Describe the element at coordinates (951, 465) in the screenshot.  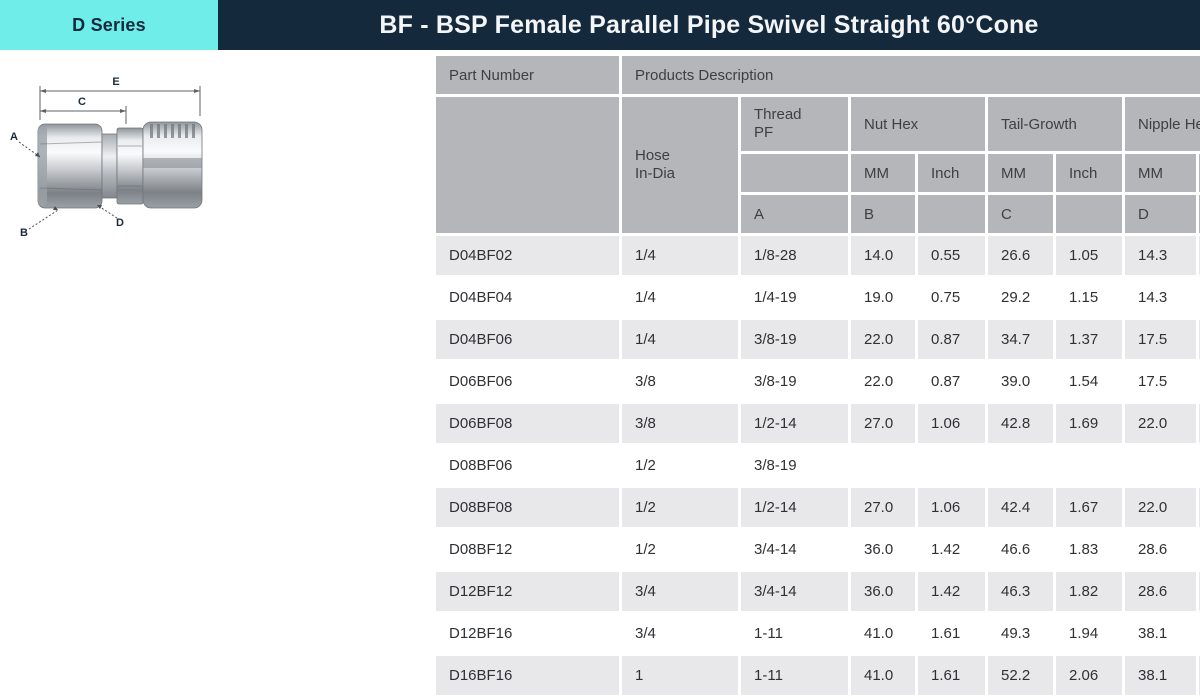
I see `cell-nut-hex-inch` at that location.